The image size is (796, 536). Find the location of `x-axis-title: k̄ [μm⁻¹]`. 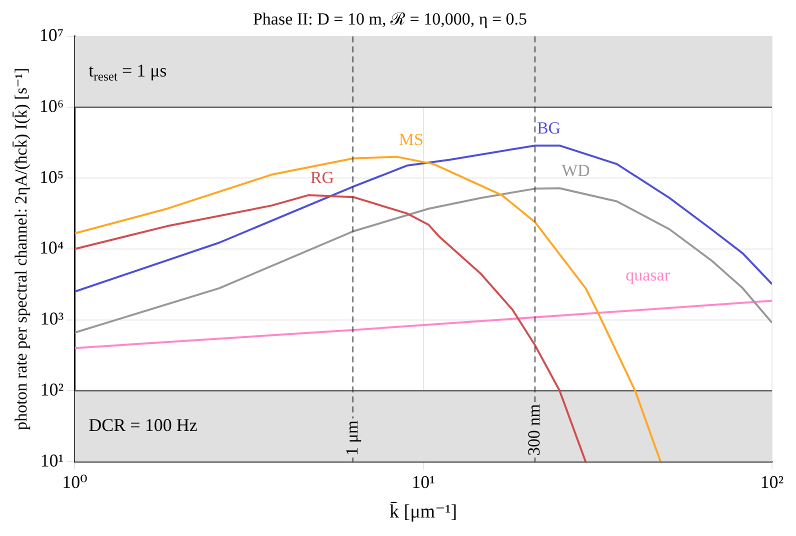

x-axis-title: k̄ [μm⁻¹] is located at coordinates (424, 512).